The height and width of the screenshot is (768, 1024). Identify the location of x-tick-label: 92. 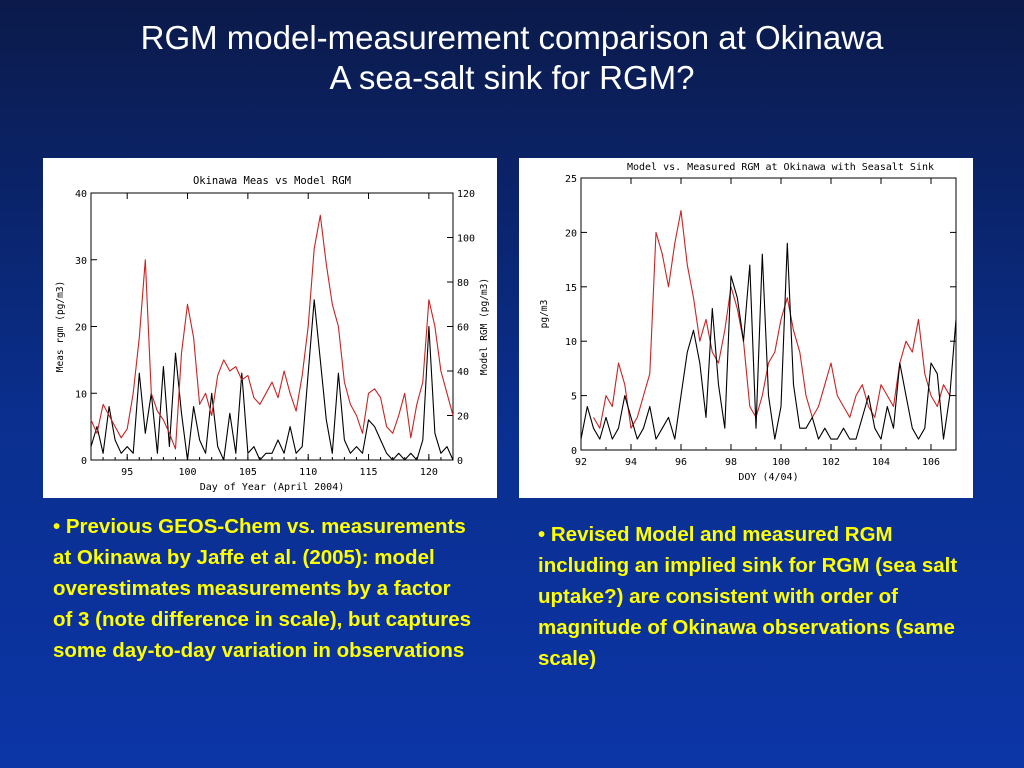
(581, 462).